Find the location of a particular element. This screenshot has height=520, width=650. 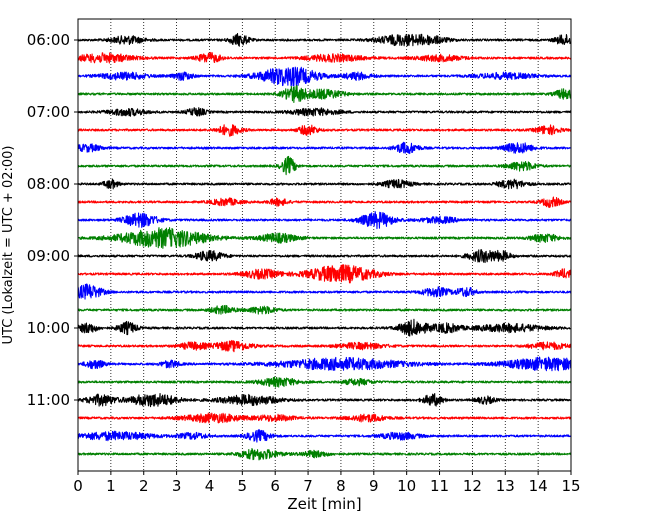

y-axis: 06:00 07:00 08:00 09:00 10:00 11:00 is located at coordinates (52, 220).